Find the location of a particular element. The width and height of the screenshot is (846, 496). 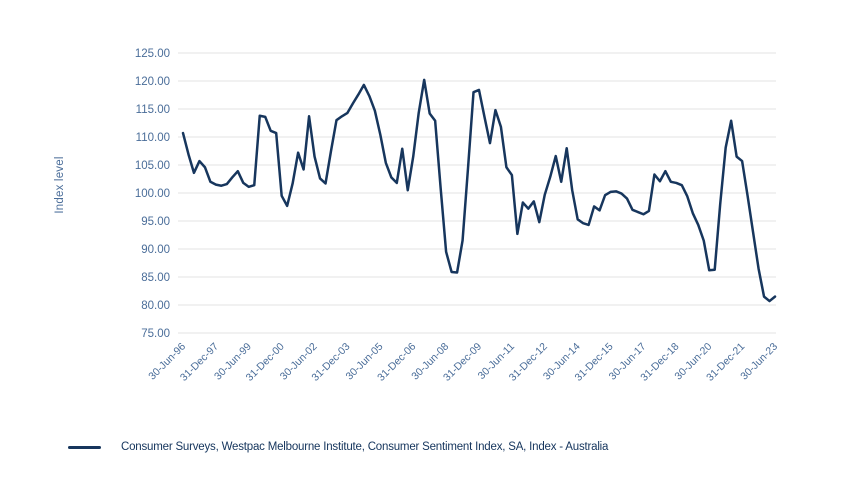

y-tick-label: 125.00 is located at coordinates (152, 54).